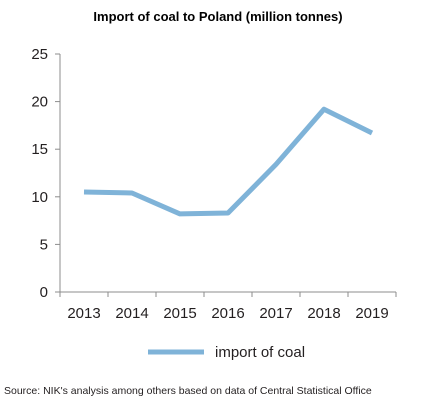  I want to click on legend-label: import of coal, so click(260, 352).